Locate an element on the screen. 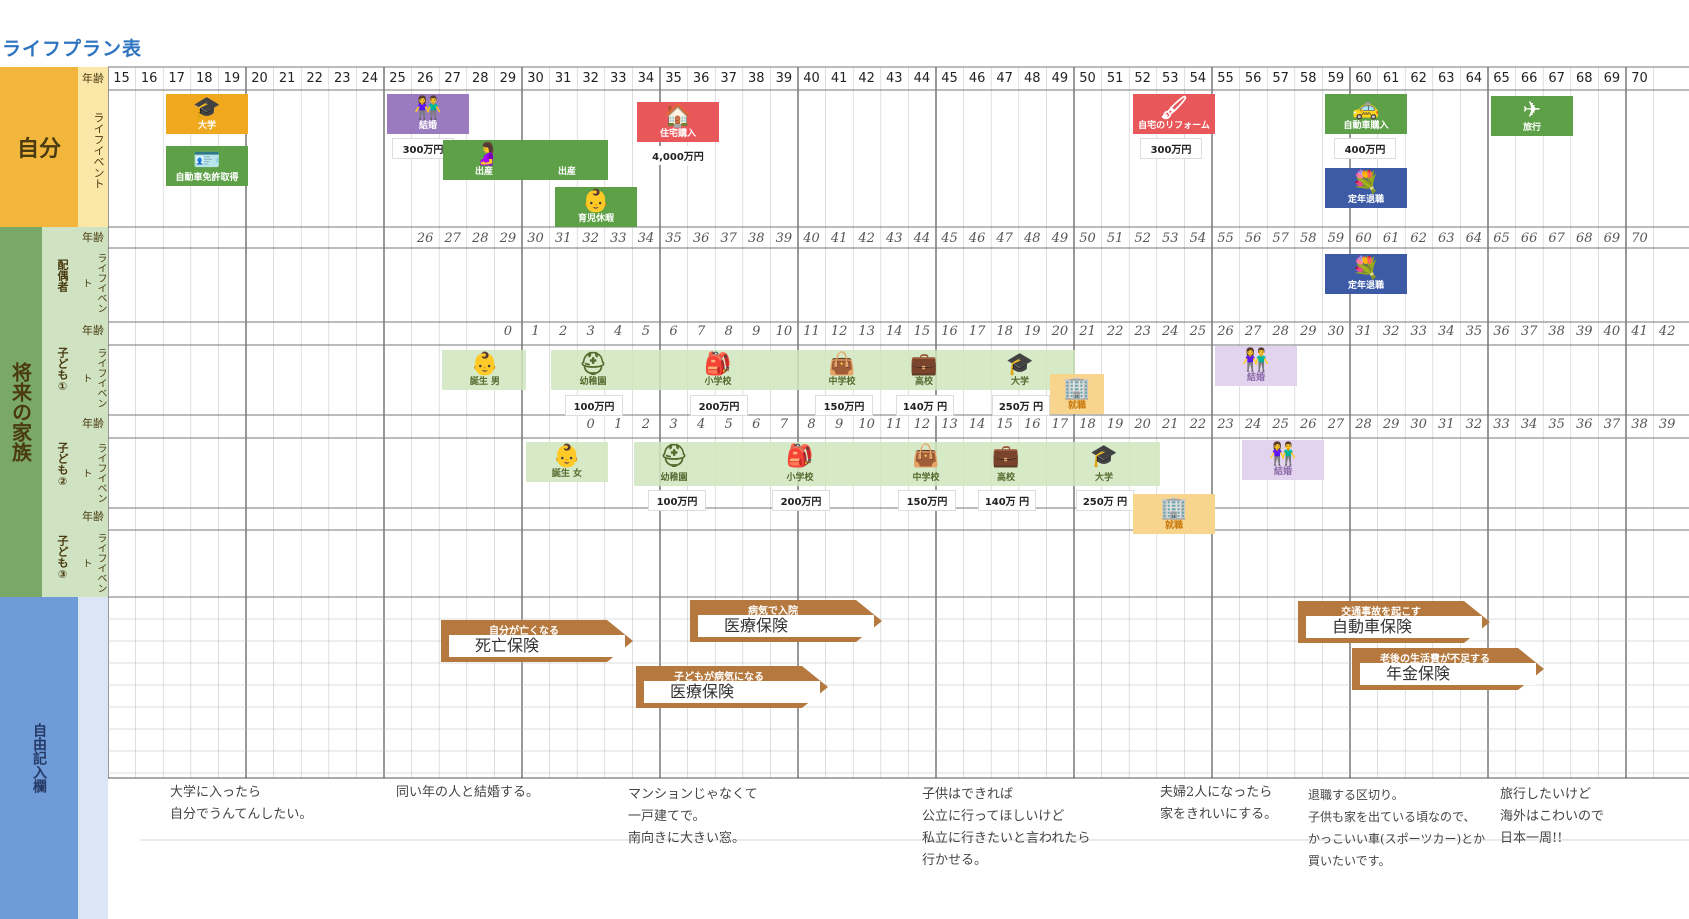  child1-event-label: ライフイベント is located at coordinates (93, 378).